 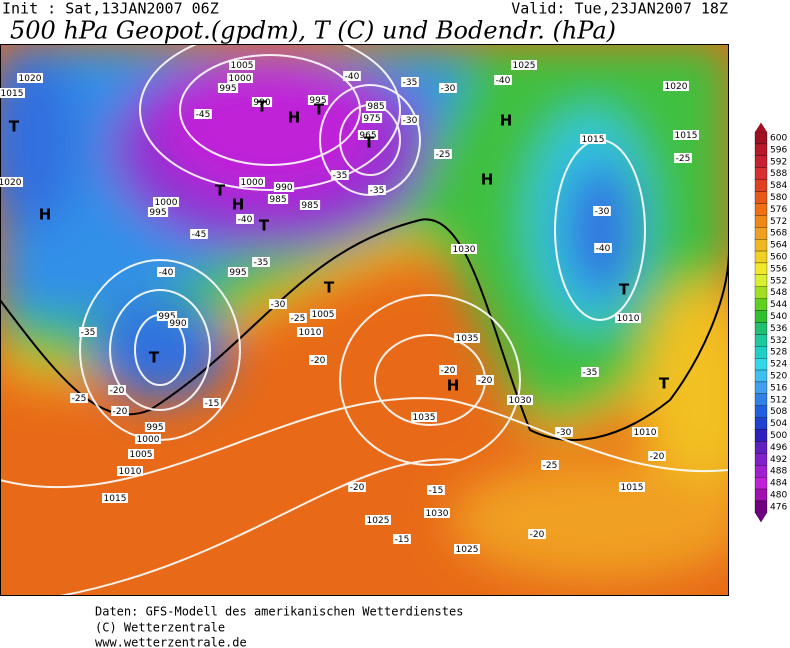 What do you see at coordinates (240, 79) in the screenshot?
I see `isobar-label: 1000` at bounding box center [240, 79].